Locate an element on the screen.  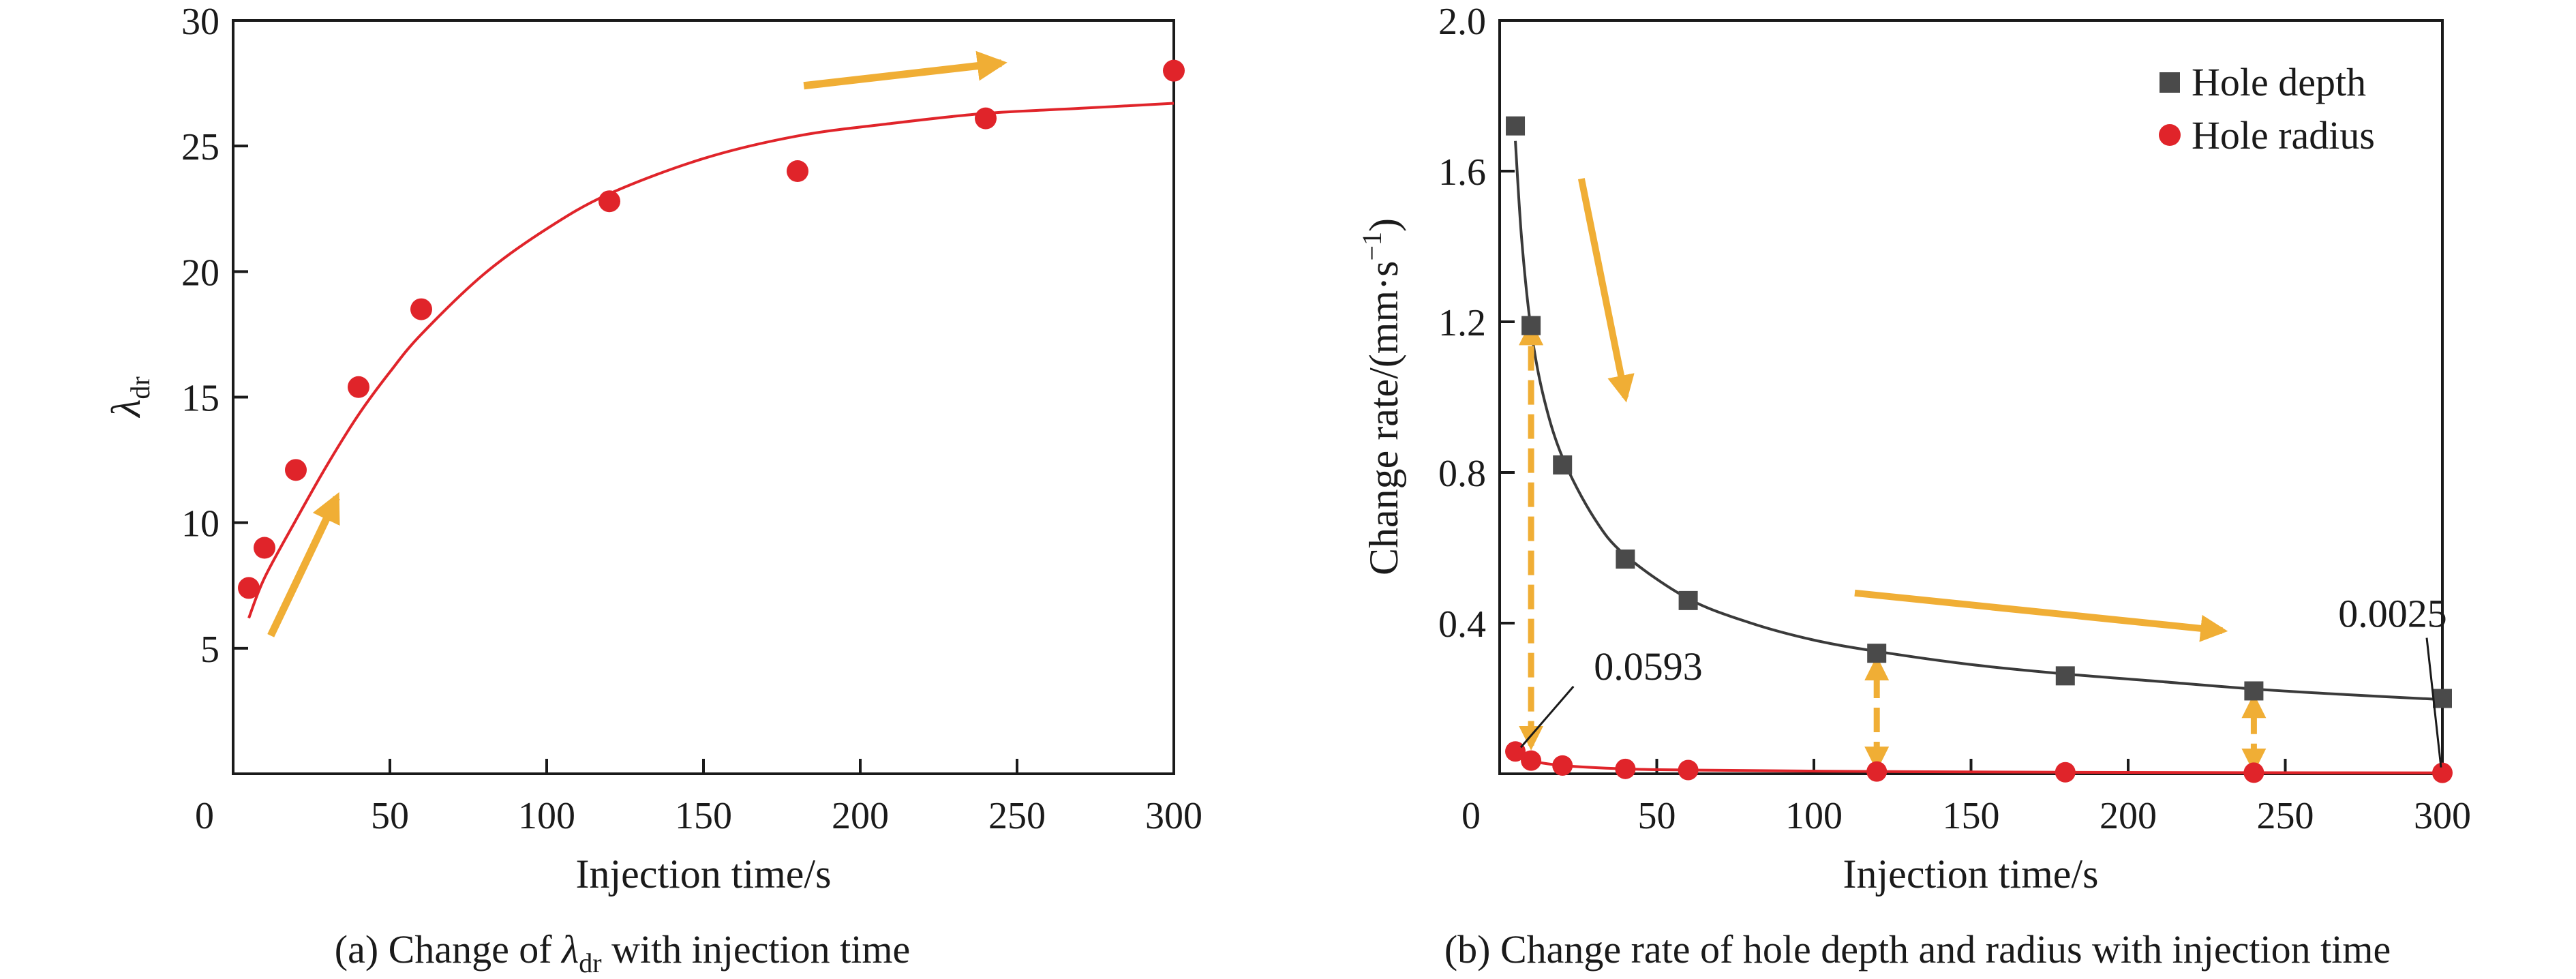
y-tick-label: 5 is located at coordinates (209, 650).